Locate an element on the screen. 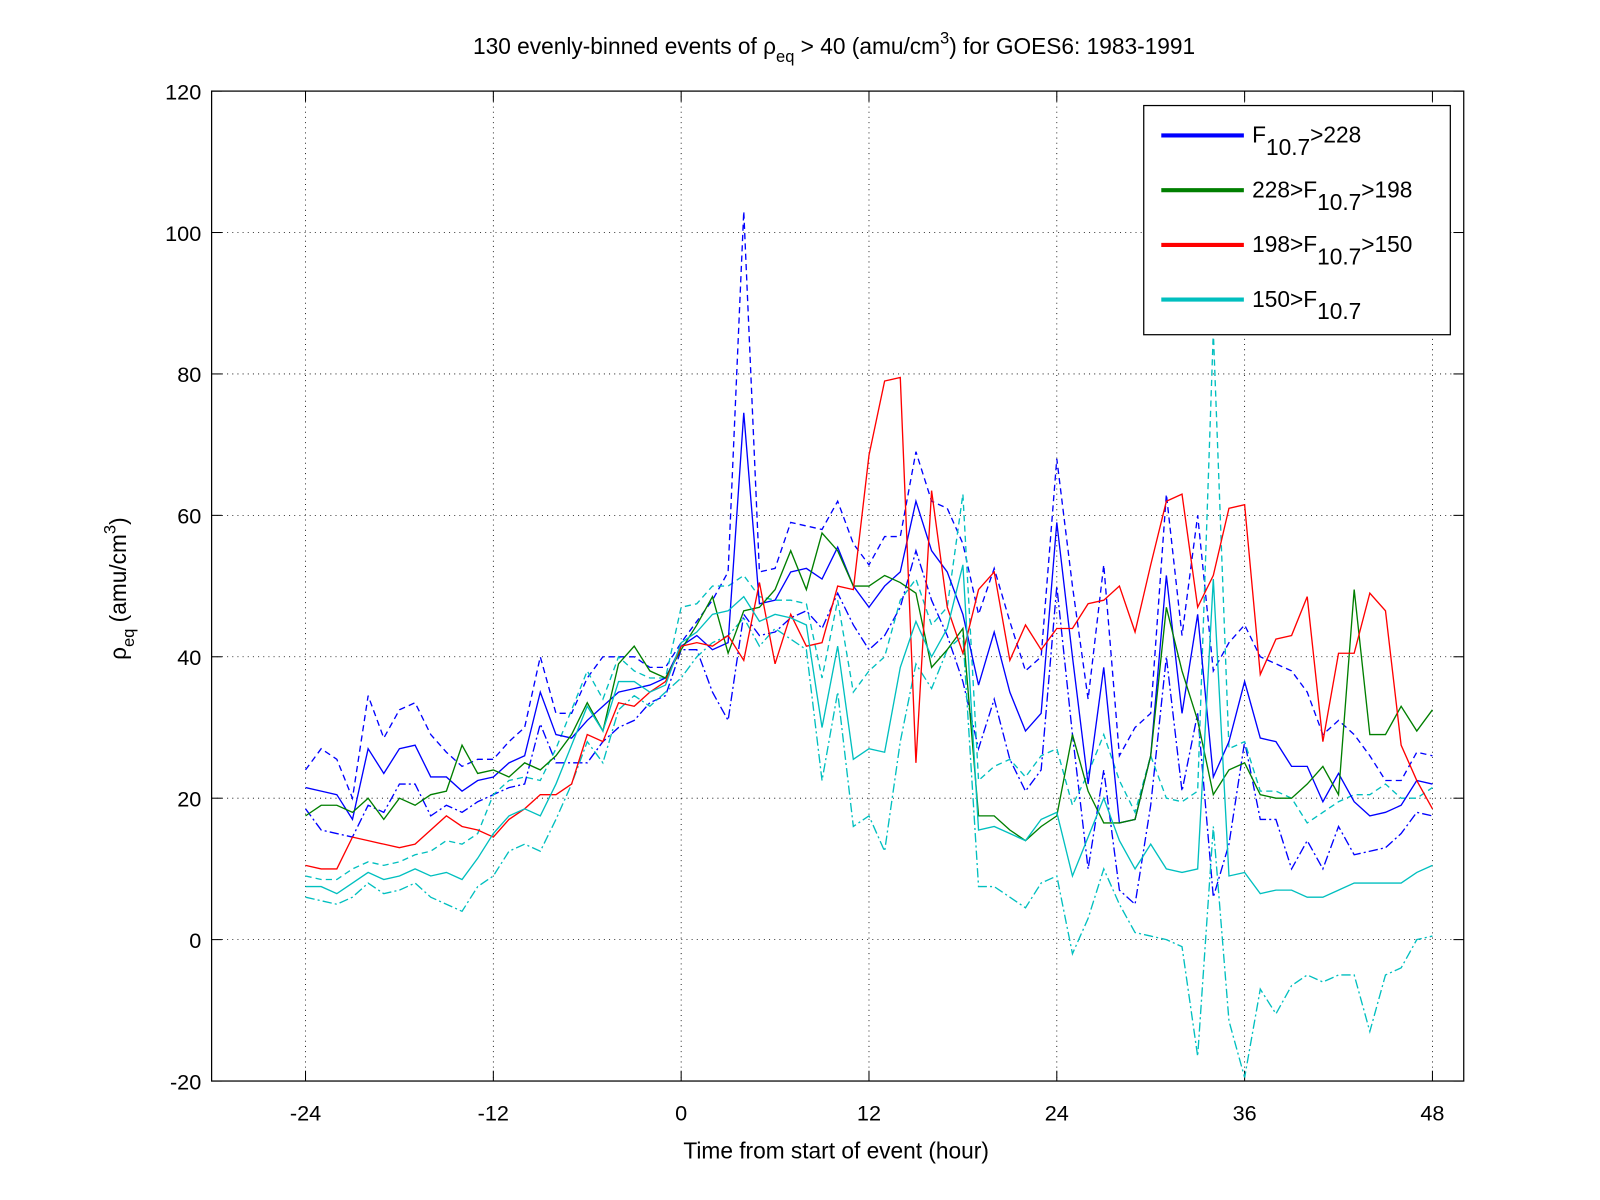 The image size is (1600, 1200). title-text: ) for GOES6: 1983-1991 is located at coordinates (1072, 46).